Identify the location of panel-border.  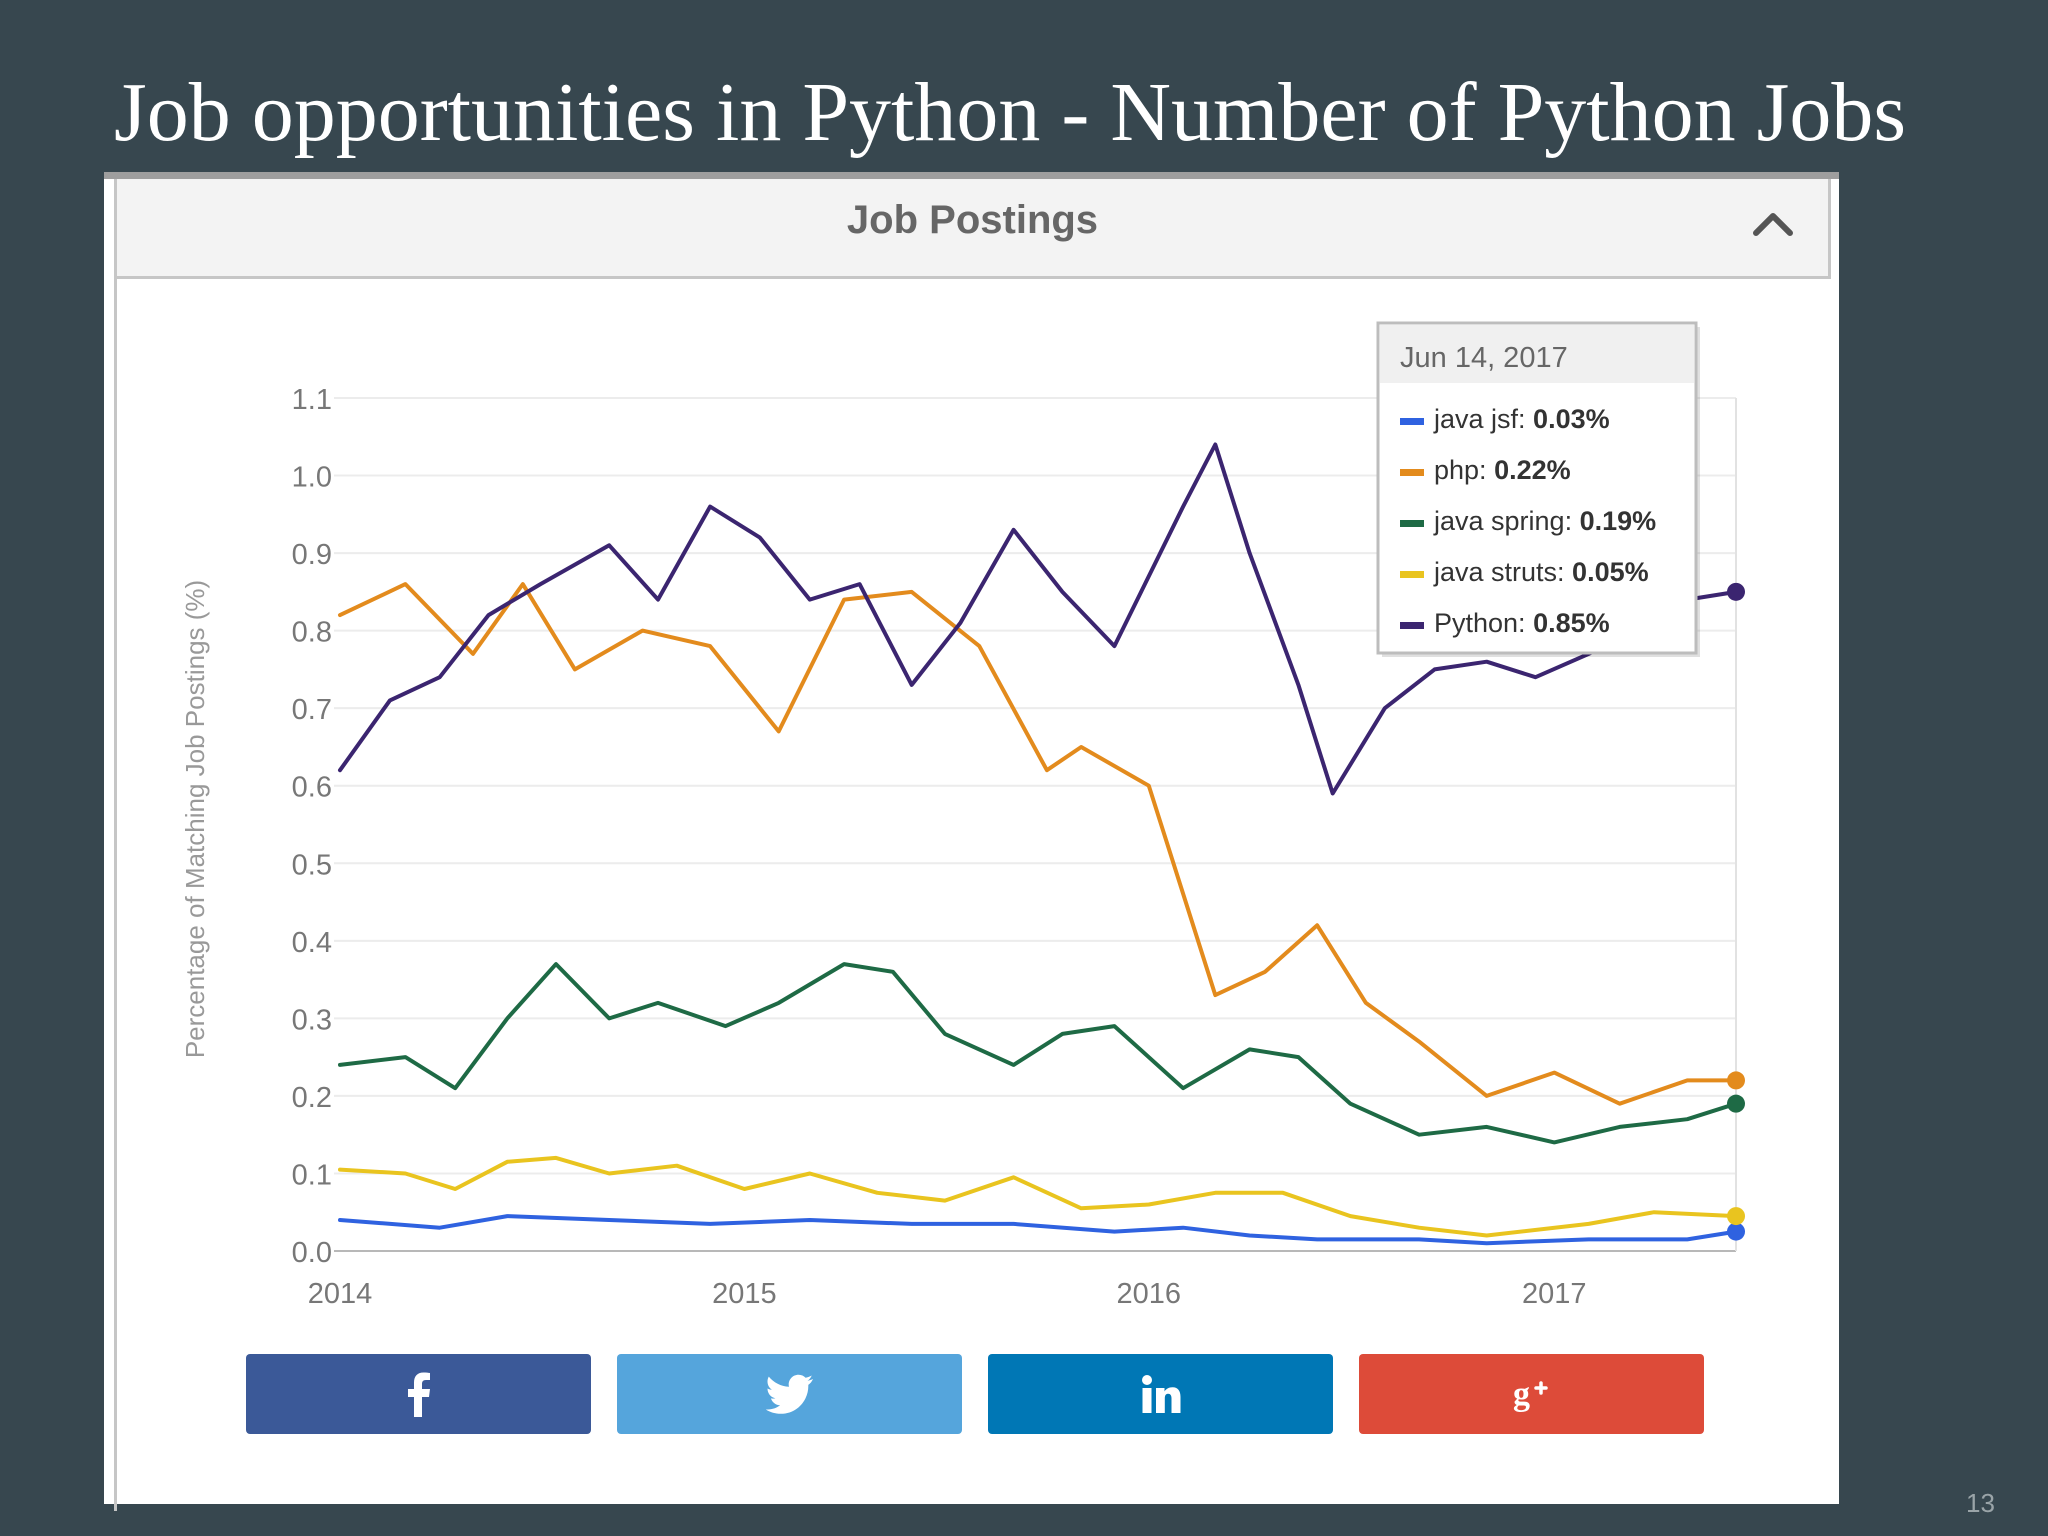
(115, 895).